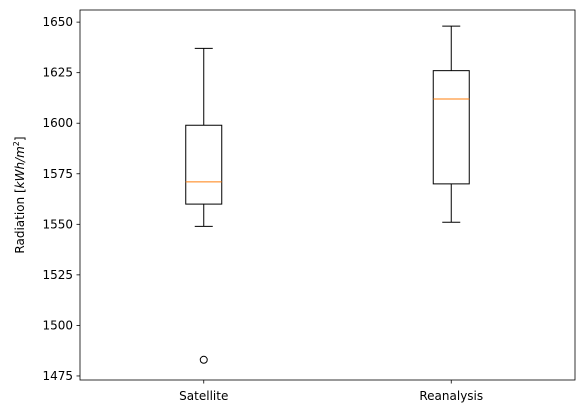  I want to click on y-tick-label: 1600, so click(57, 123).